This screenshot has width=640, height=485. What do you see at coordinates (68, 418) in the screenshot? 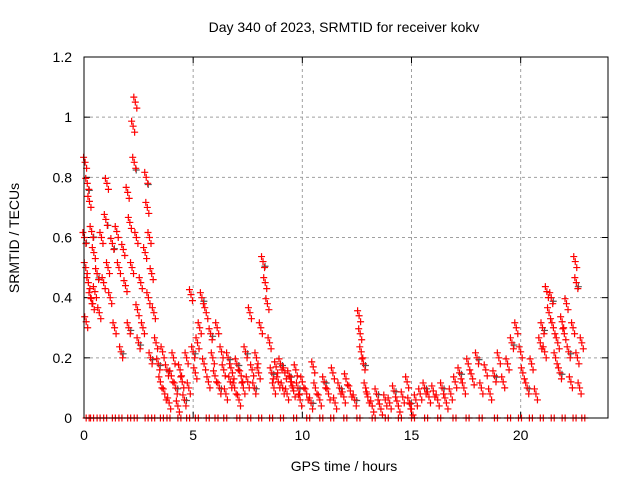
I see `y-tick-label: 0` at bounding box center [68, 418].